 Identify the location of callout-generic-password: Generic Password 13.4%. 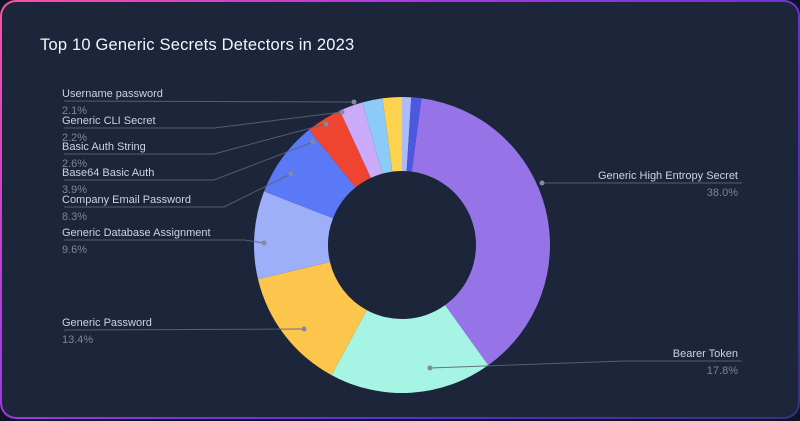
(107, 331).